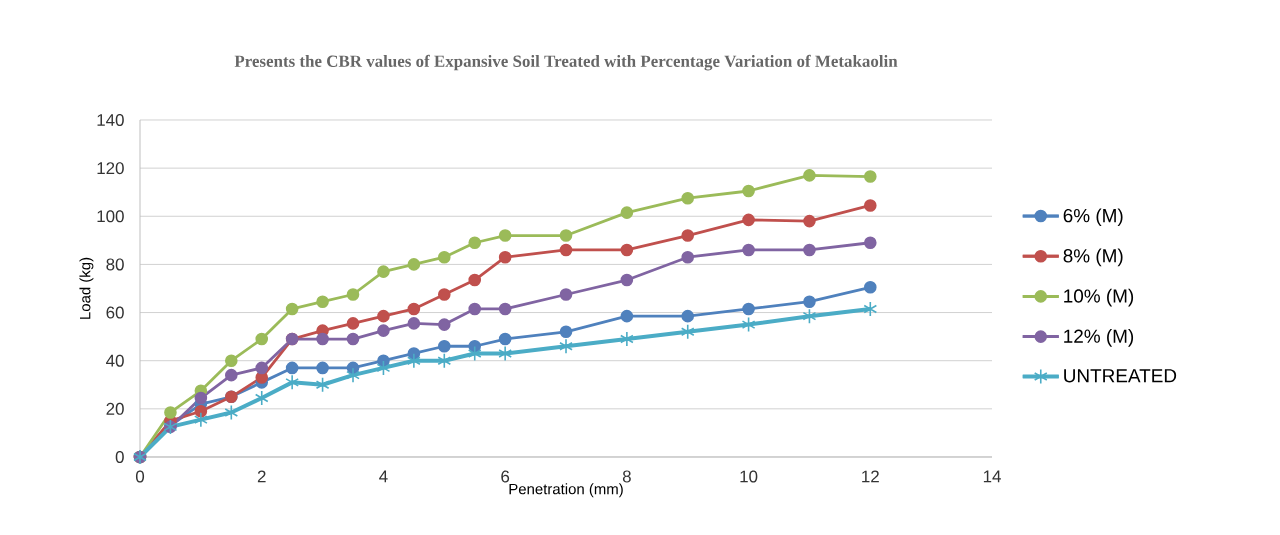 The image size is (1280, 535). What do you see at coordinates (115, 360) in the screenshot?
I see `y-tick-label: 40` at bounding box center [115, 360].